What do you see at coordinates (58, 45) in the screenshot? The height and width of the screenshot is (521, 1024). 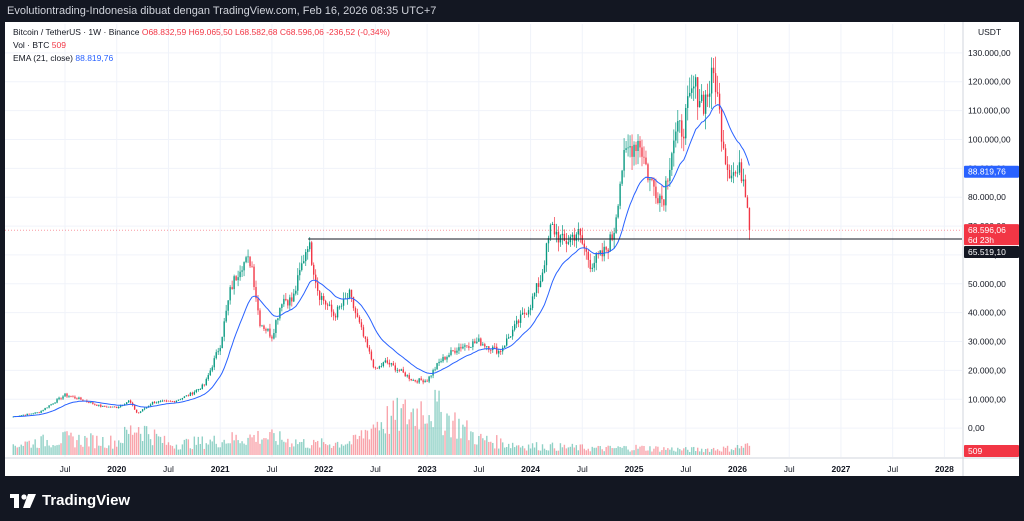 I see `legend-vol-value: 509` at bounding box center [58, 45].